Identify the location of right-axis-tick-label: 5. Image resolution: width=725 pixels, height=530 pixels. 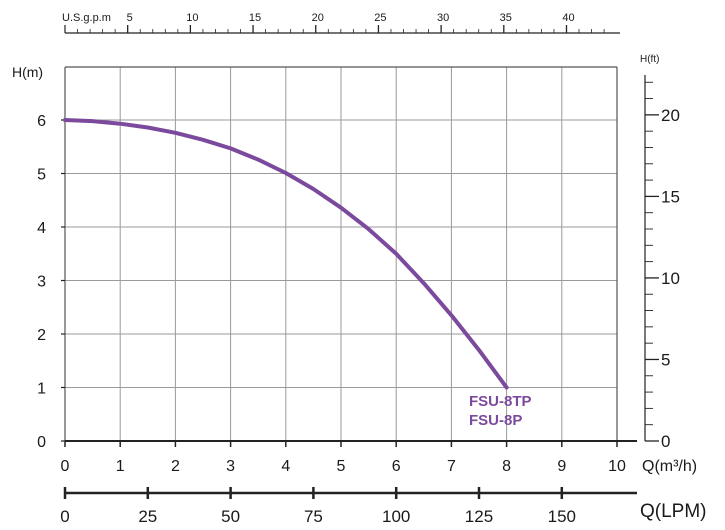
(665, 359).